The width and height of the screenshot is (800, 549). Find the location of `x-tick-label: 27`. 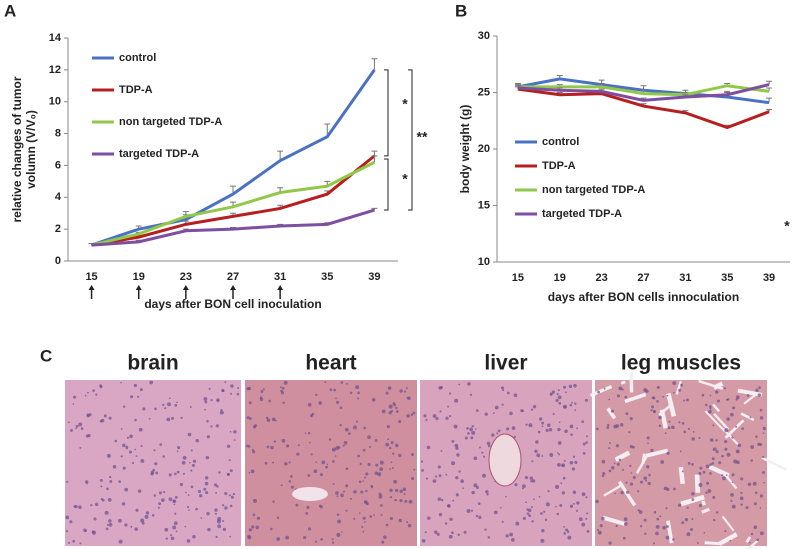

x-tick-label: 27 is located at coordinates (643, 278).